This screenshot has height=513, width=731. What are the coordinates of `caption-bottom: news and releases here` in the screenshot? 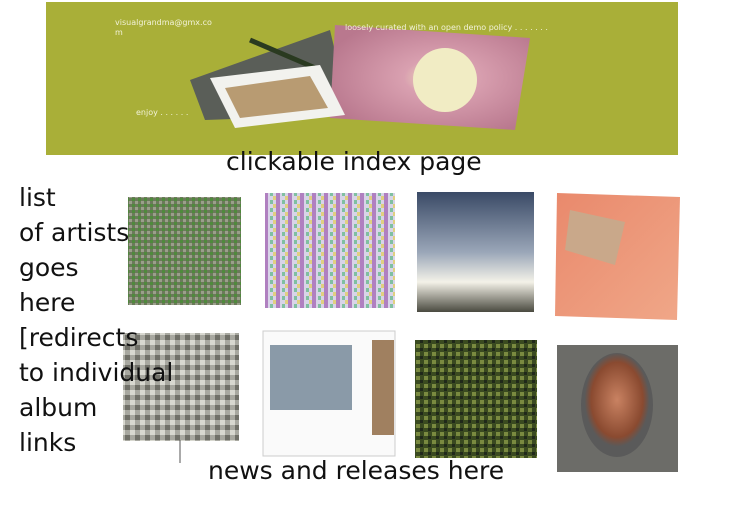 It's located at (356, 470).